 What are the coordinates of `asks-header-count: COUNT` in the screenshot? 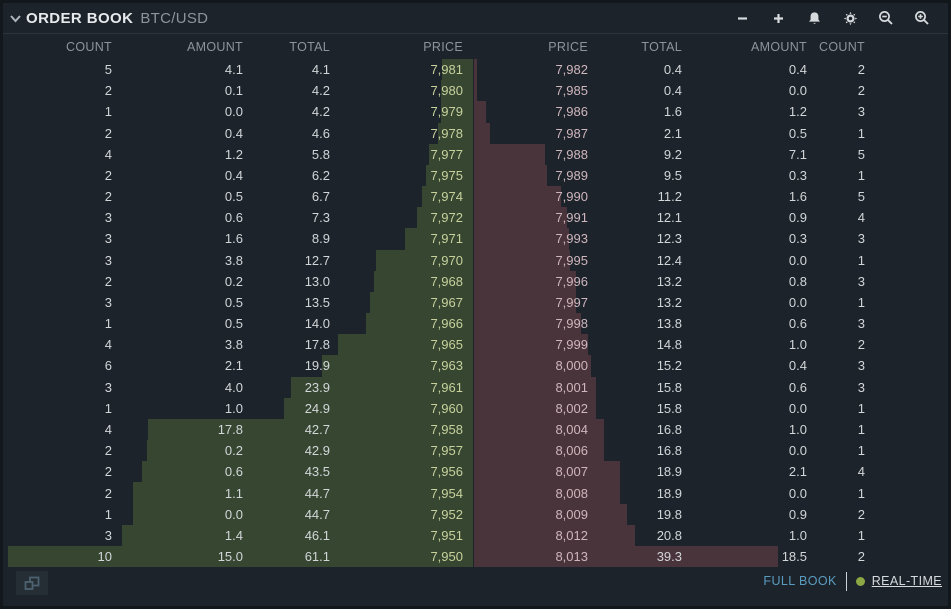 It's located at (842, 47).